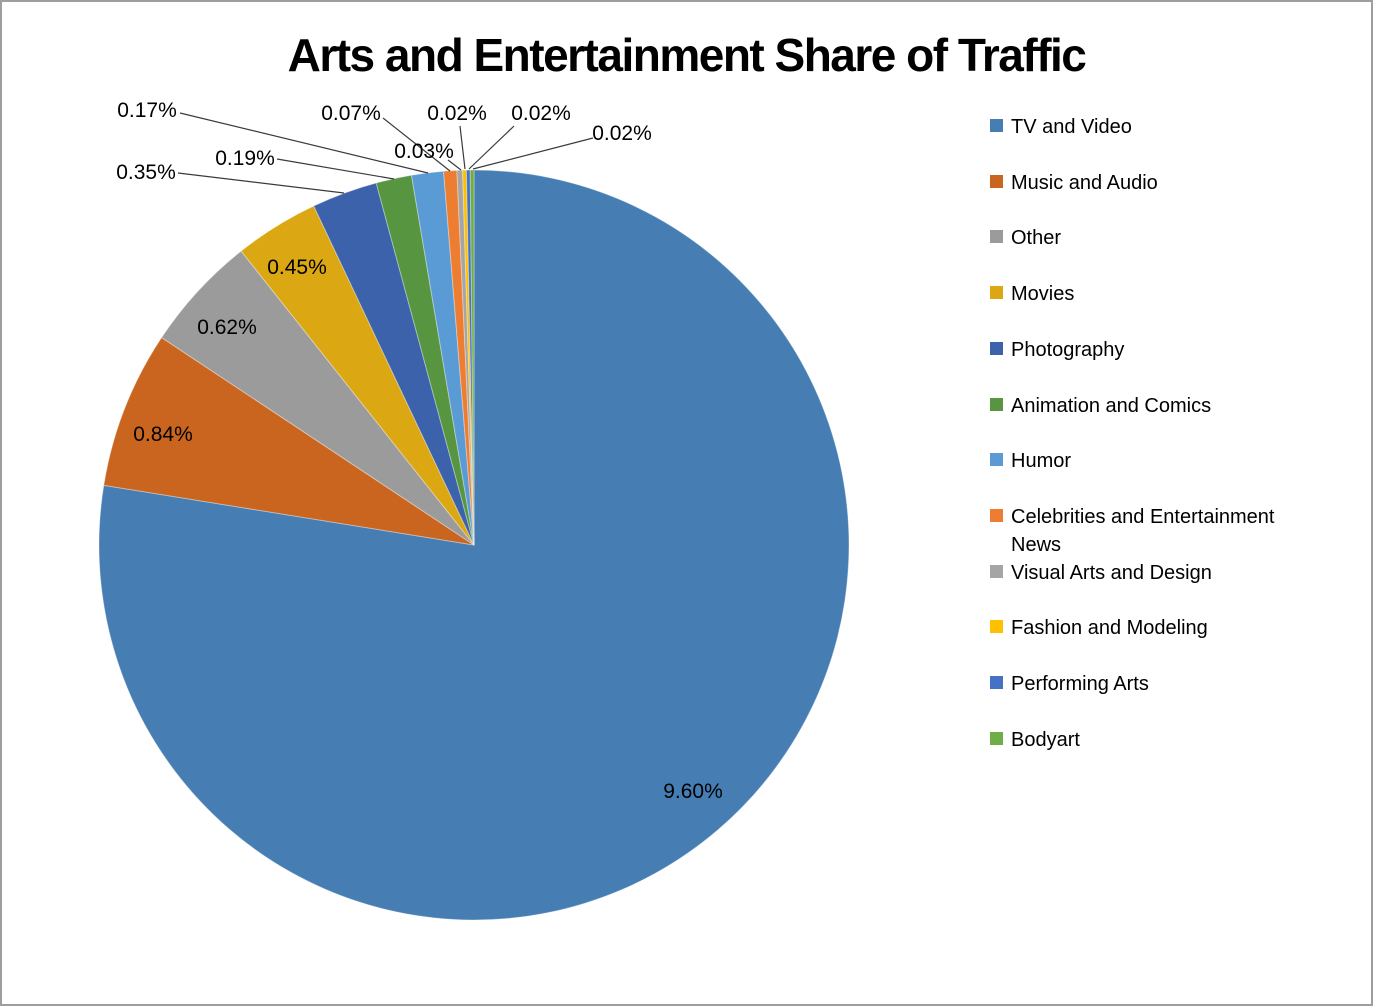 The width and height of the screenshot is (1373, 1006). What do you see at coordinates (394, 364) in the screenshot?
I see `pie-slice-photography` at bounding box center [394, 364].